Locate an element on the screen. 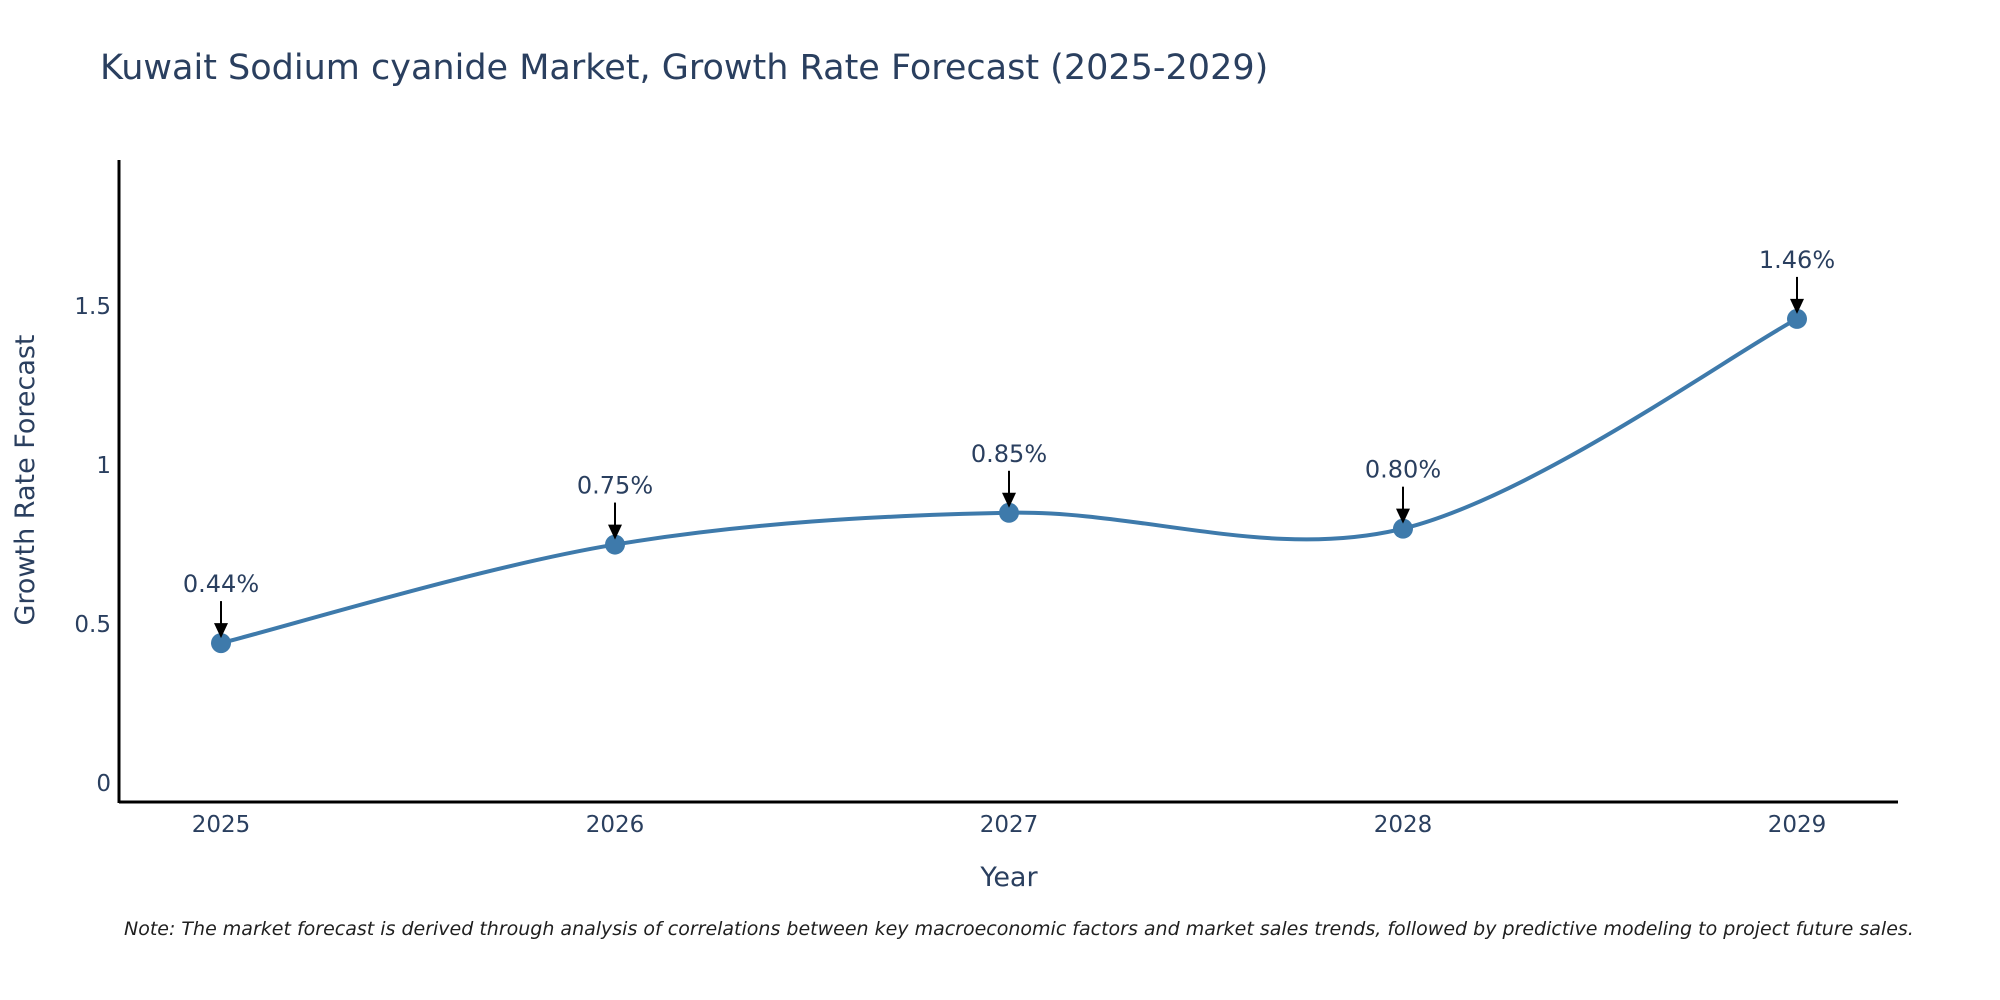 This screenshot has width=2000, height=1000. data-point-2025 is located at coordinates (221, 643).